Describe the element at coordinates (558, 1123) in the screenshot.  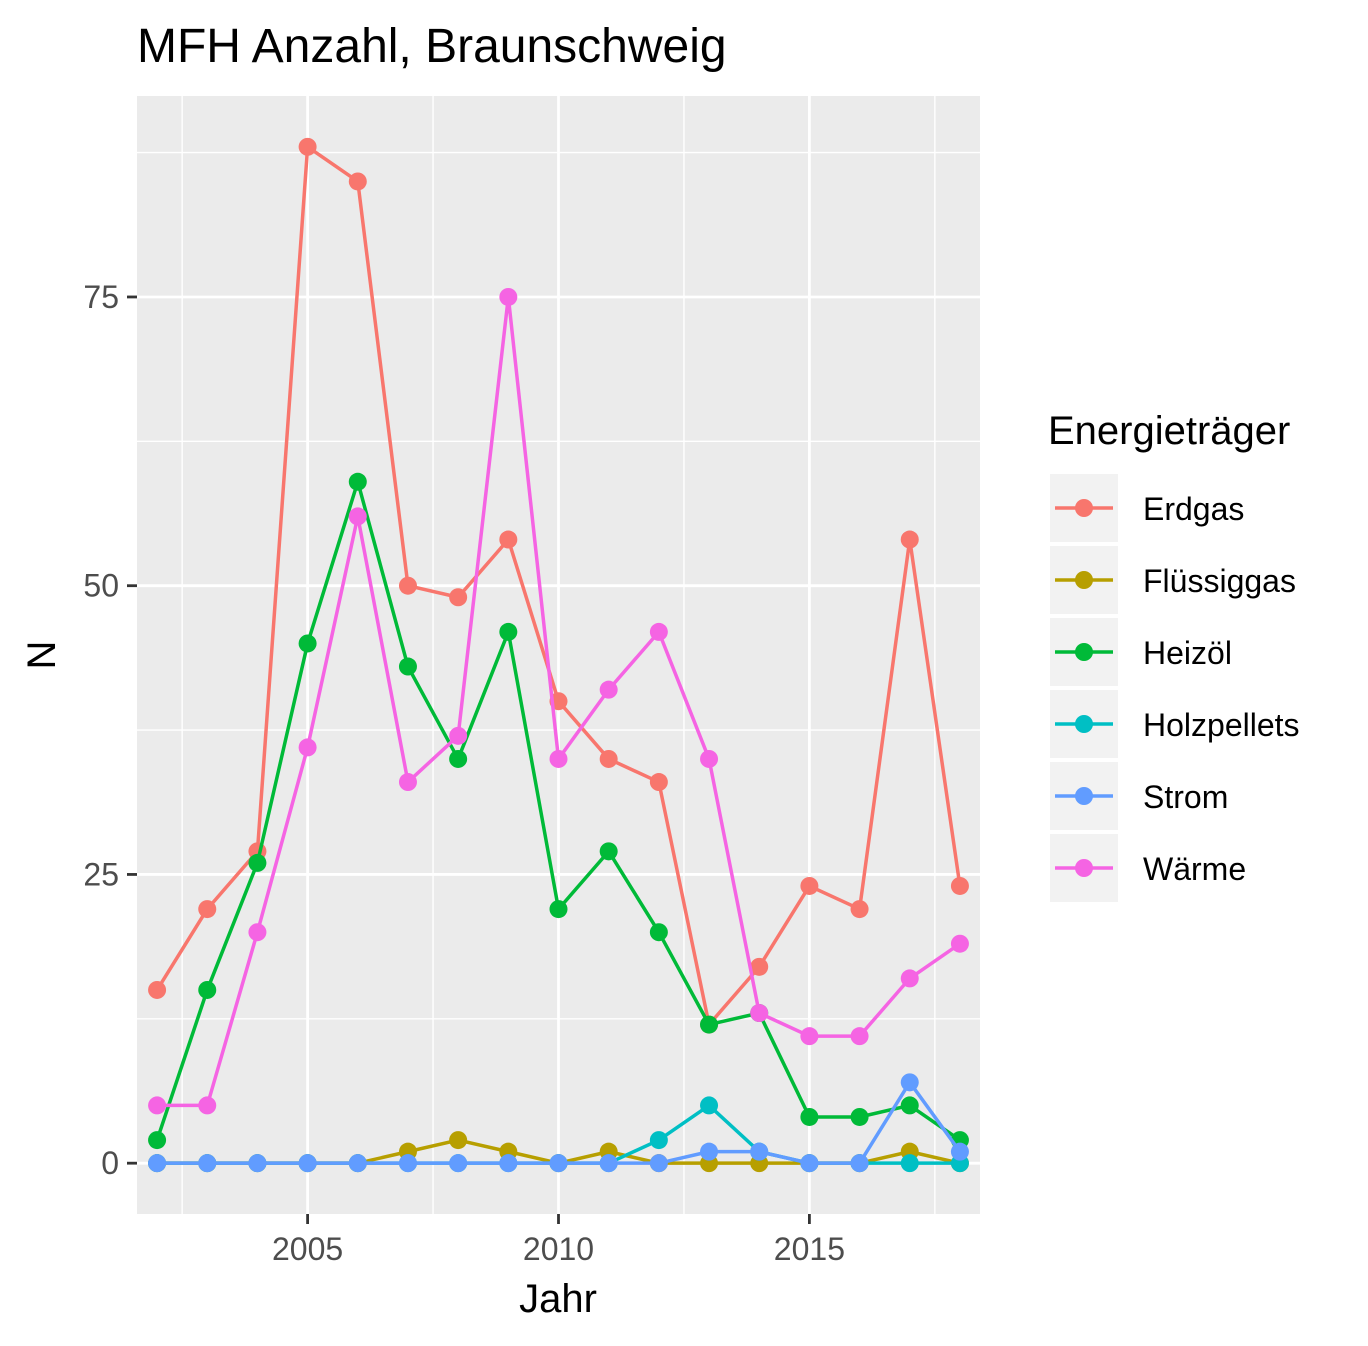
I see `series-strom` at that location.